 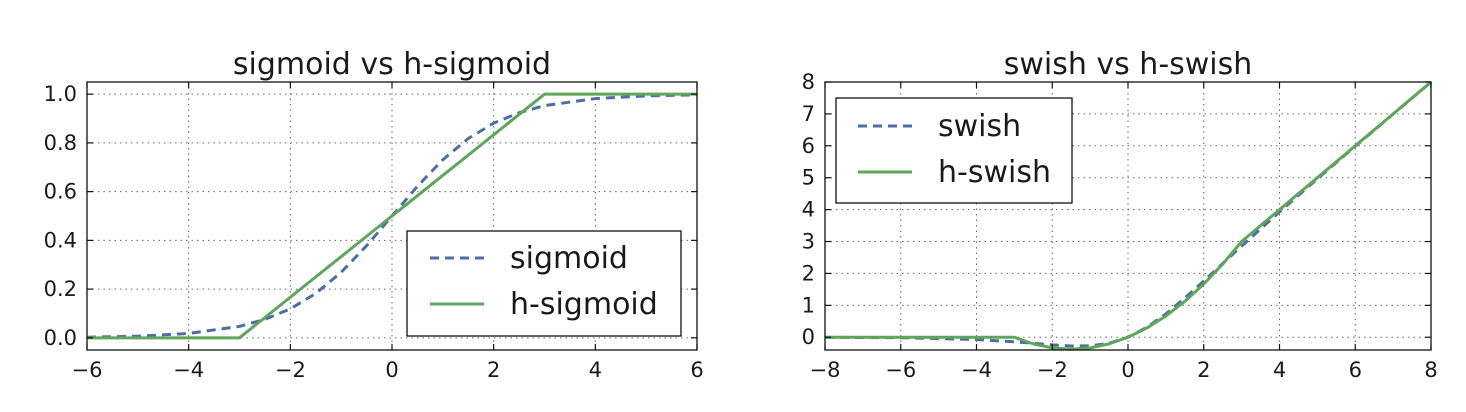 I want to click on legend: swish h-swish, so click(x=954, y=150).